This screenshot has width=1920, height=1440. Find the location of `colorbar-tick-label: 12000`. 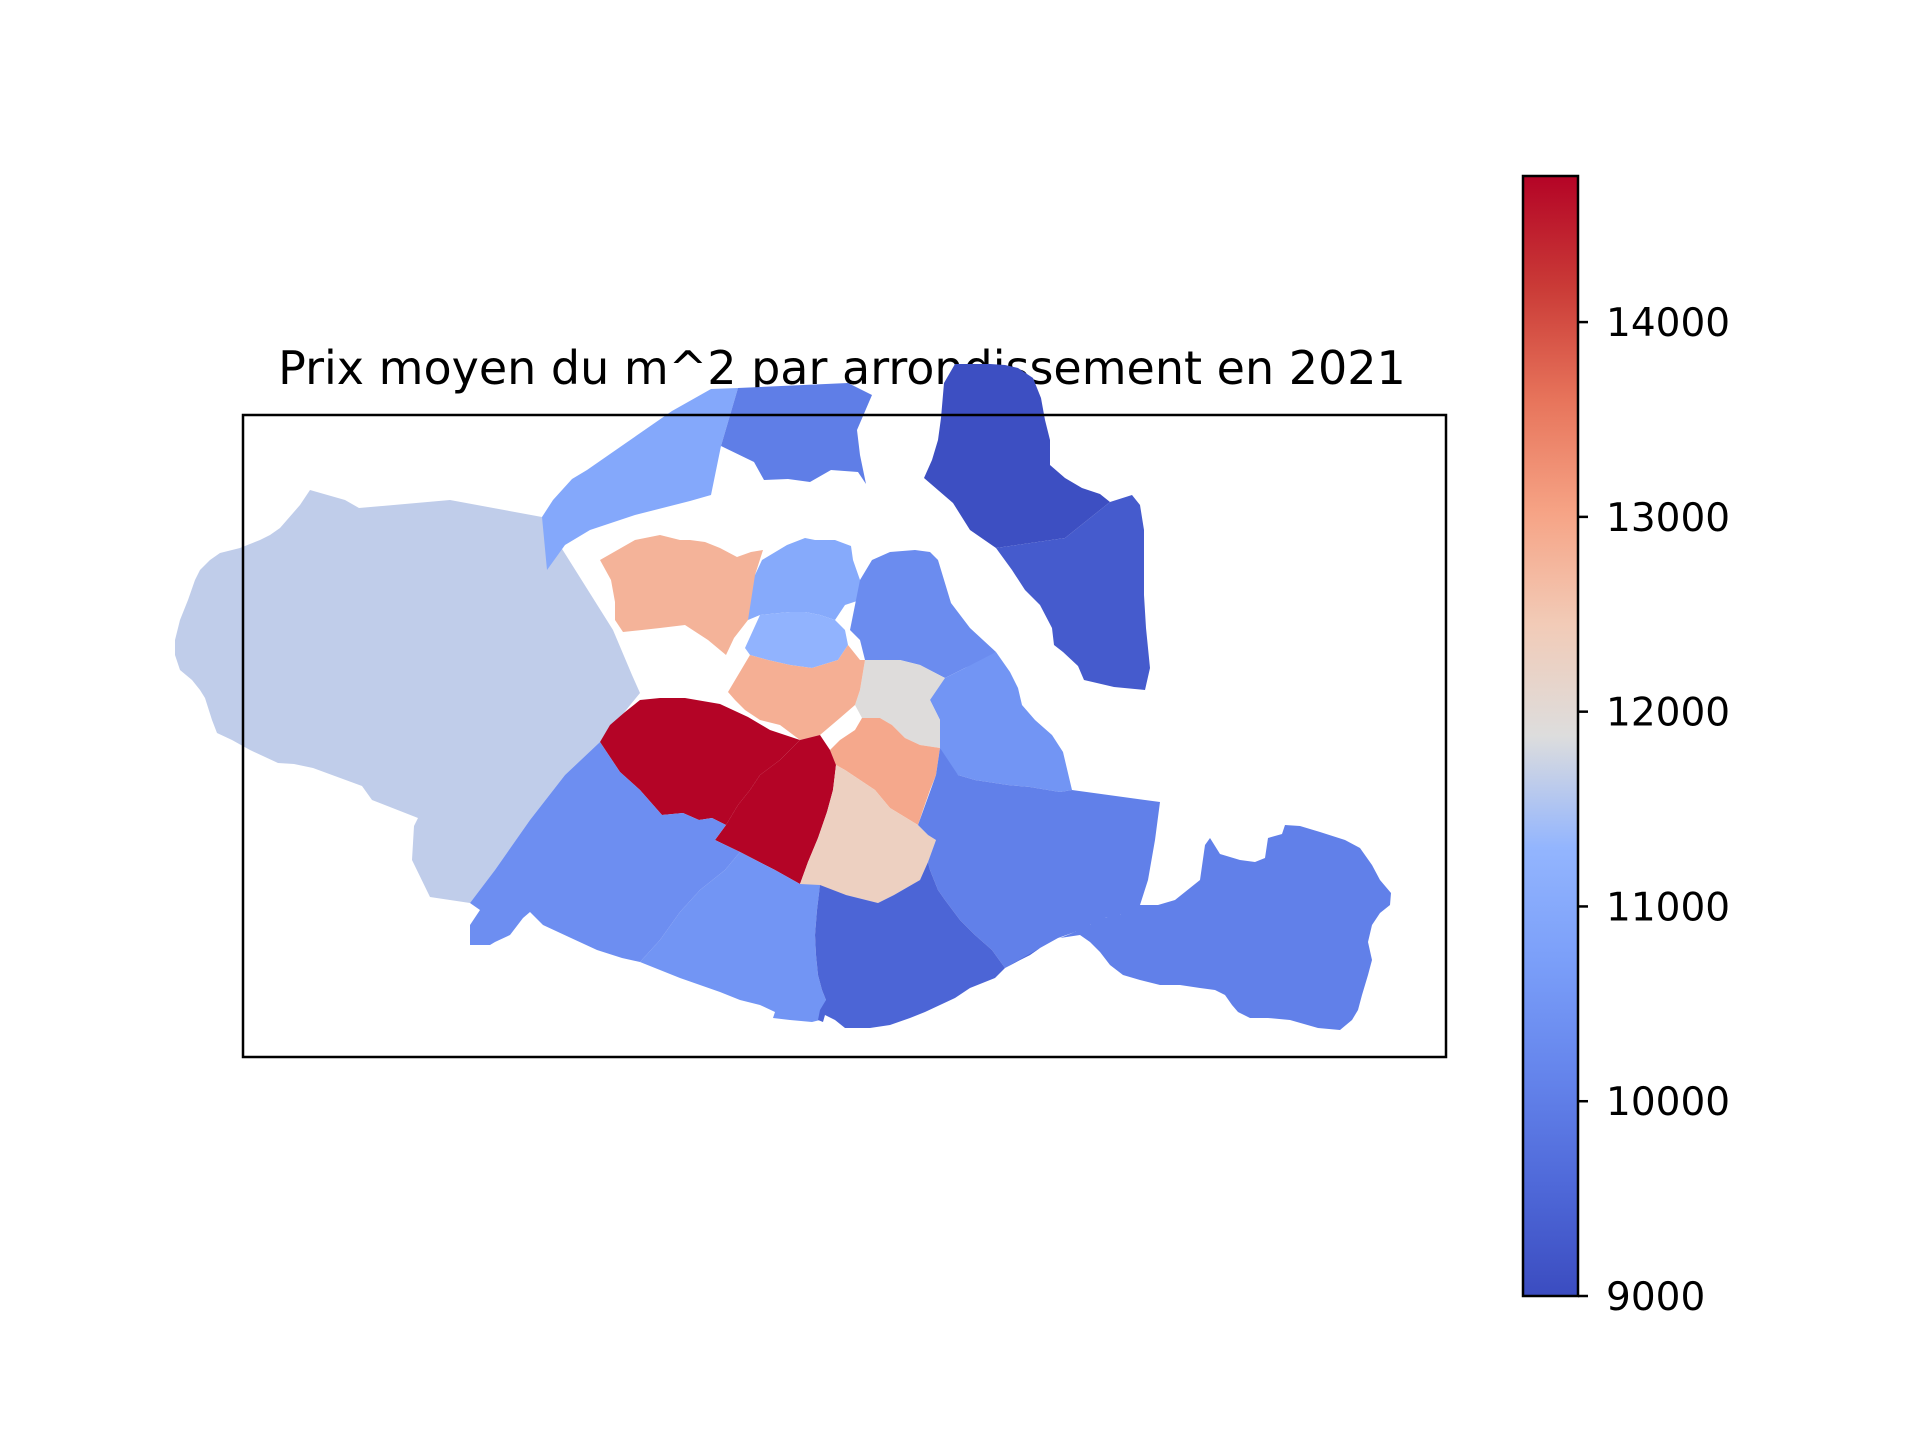

colorbar-tick-label: 12000 is located at coordinates (1668, 713).